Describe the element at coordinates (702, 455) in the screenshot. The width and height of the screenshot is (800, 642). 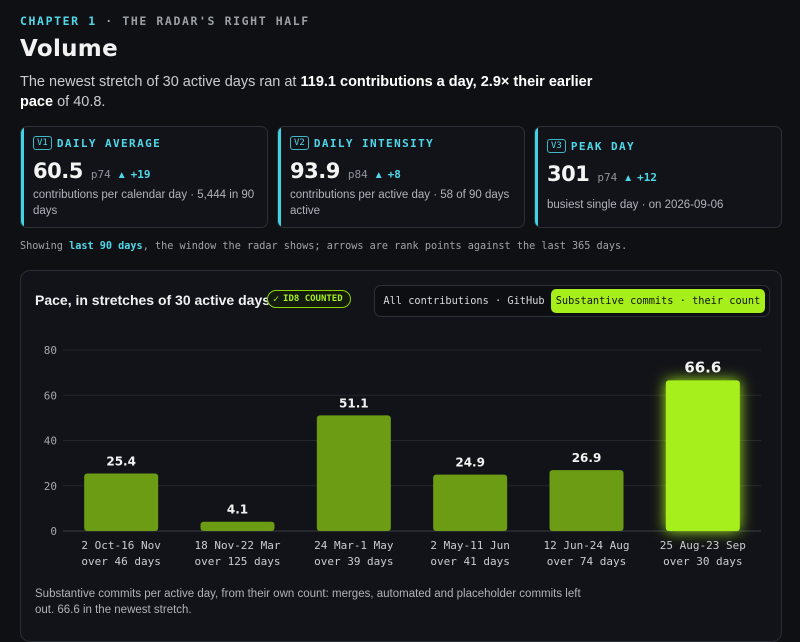
I see `bar-highlighted` at that location.